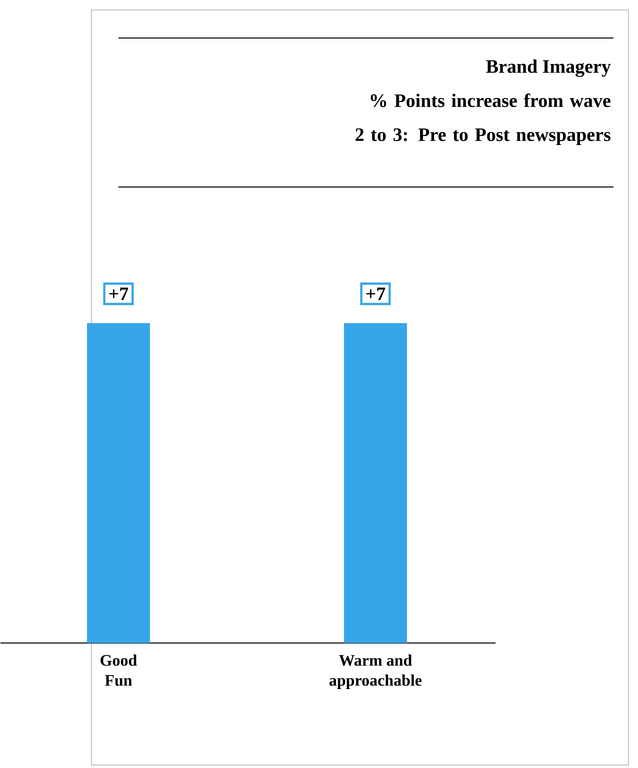  Describe the element at coordinates (118, 670) in the screenshot. I see `x-tick-label: Good Fun` at that location.